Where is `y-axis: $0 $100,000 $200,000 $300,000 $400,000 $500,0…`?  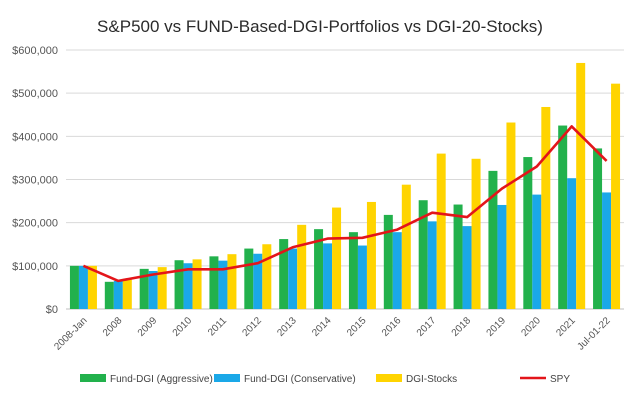 y-axis: $0 $100,000 $200,000 $300,000 $400,000 $500,0… is located at coordinates (35, 180).